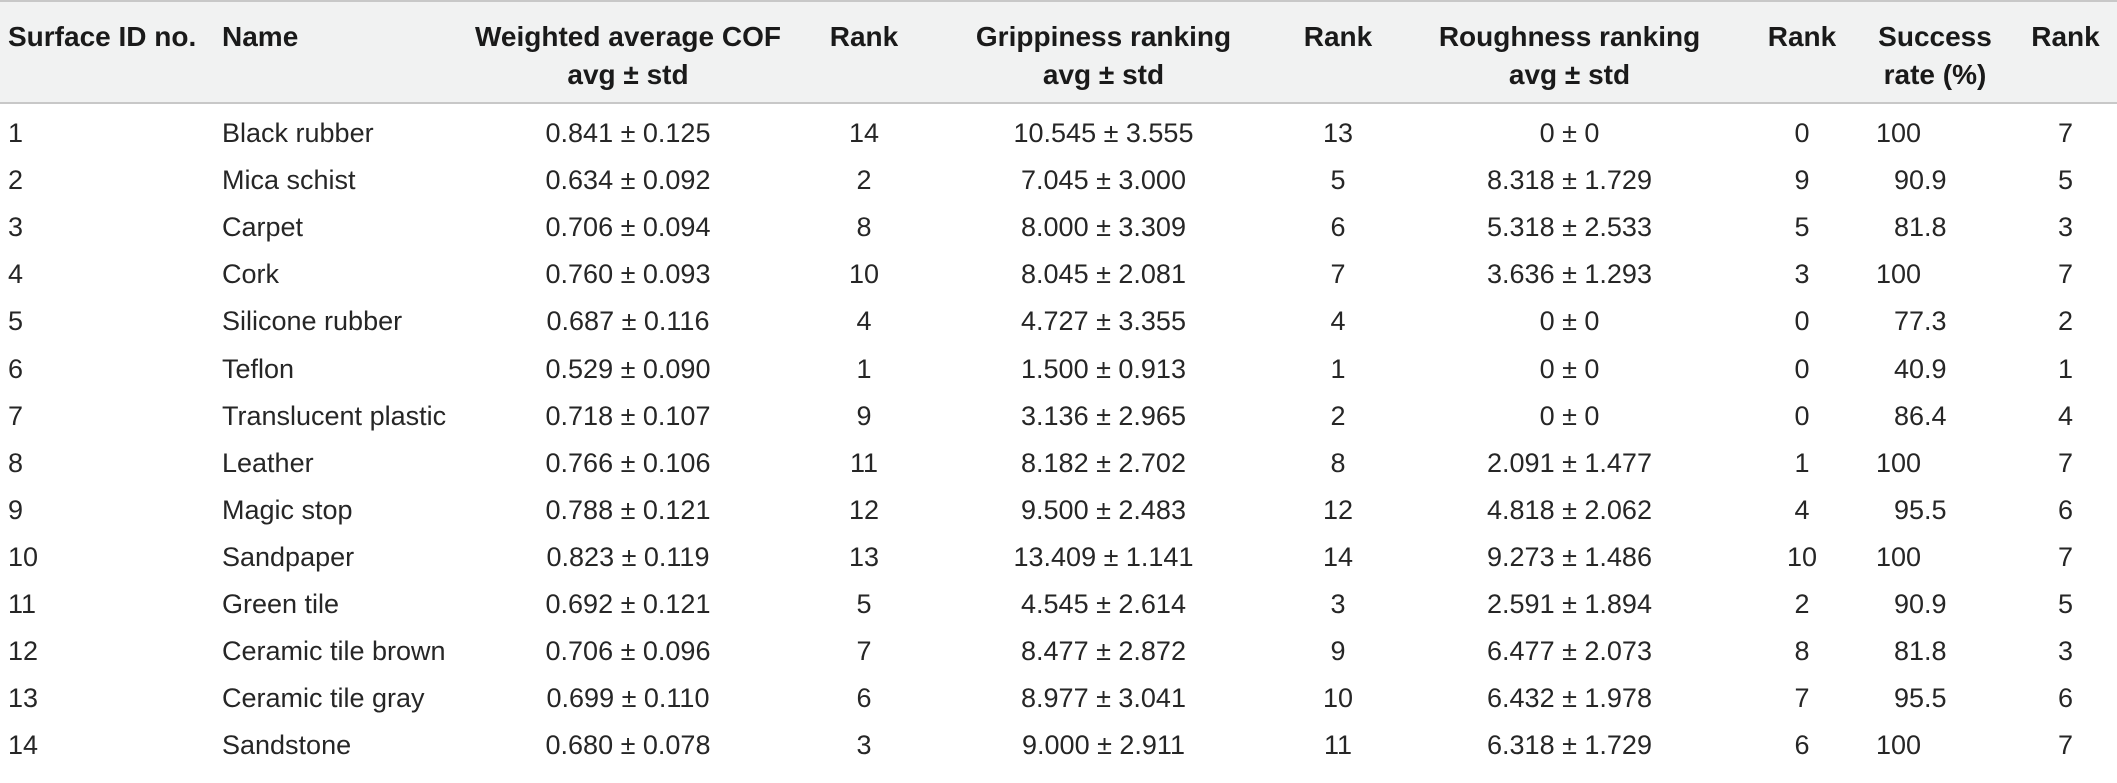 This screenshot has height=783, width=2117. Describe the element at coordinates (628, 321) in the screenshot. I see `cell-cof: 0.687 ± 0.116` at that location.